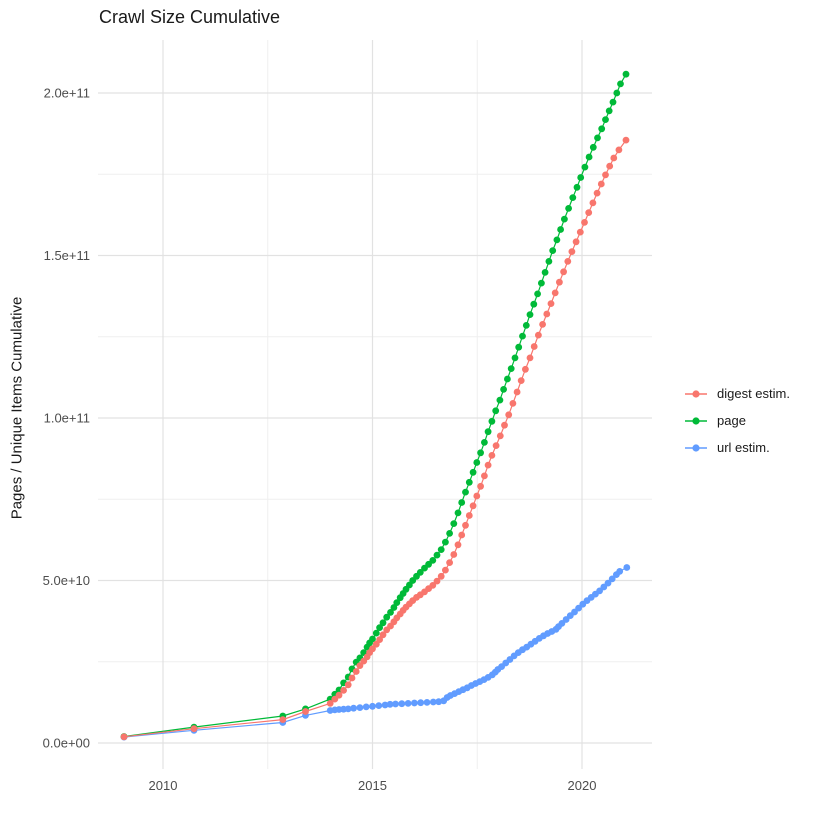  Describe the element at coordinates (372, 785) in the screenshot. I see `x-tick-label: 2015` at that location.